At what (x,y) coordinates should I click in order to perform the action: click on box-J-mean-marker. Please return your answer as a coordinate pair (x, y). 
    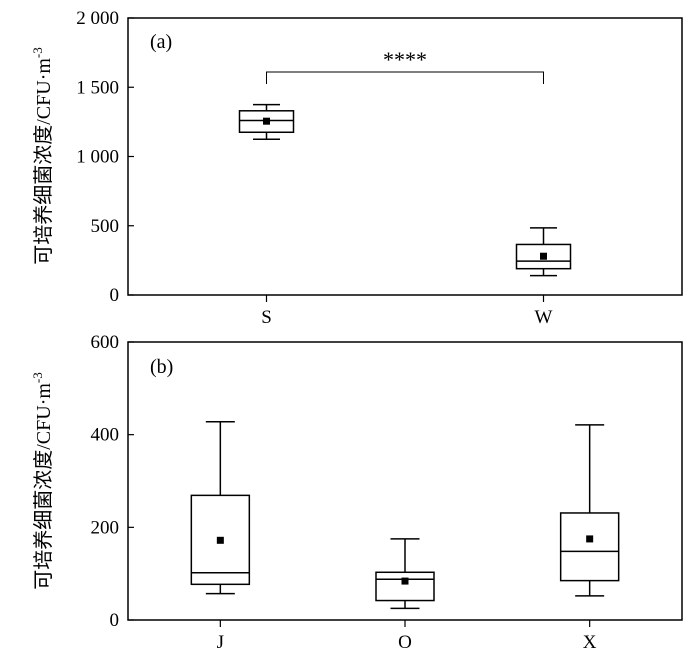
    Looking at the image, I should click on (220, 540).